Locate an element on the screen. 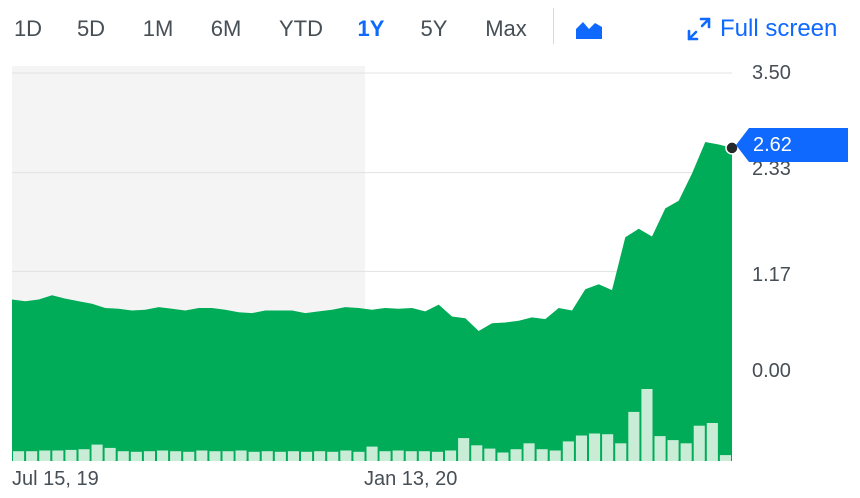  range-ytd-button: YTD is located at coordinates (301, 28).